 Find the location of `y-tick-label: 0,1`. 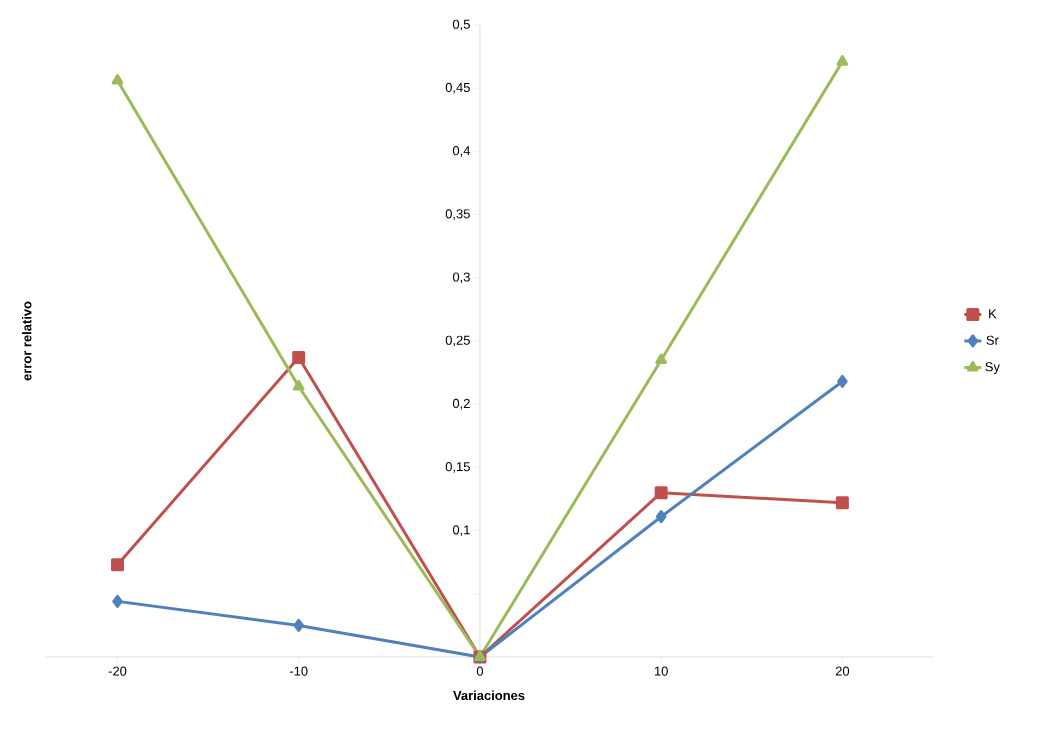

y-tick-label: 0,1 is located at coordinates (461, 530).